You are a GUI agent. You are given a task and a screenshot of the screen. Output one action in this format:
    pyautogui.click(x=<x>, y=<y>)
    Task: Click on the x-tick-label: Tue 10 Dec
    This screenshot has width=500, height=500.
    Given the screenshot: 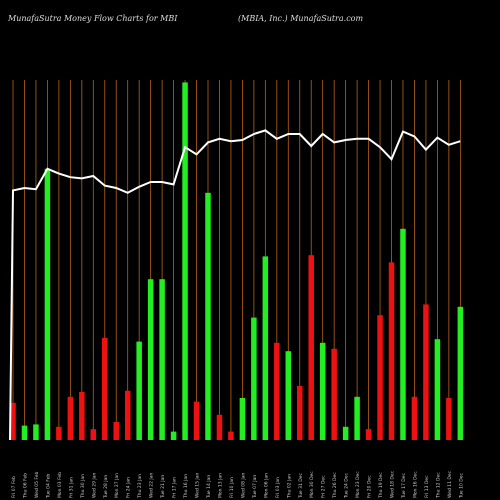 What is the action you would take?
    pyautogui.click(x=461, y=485)
    